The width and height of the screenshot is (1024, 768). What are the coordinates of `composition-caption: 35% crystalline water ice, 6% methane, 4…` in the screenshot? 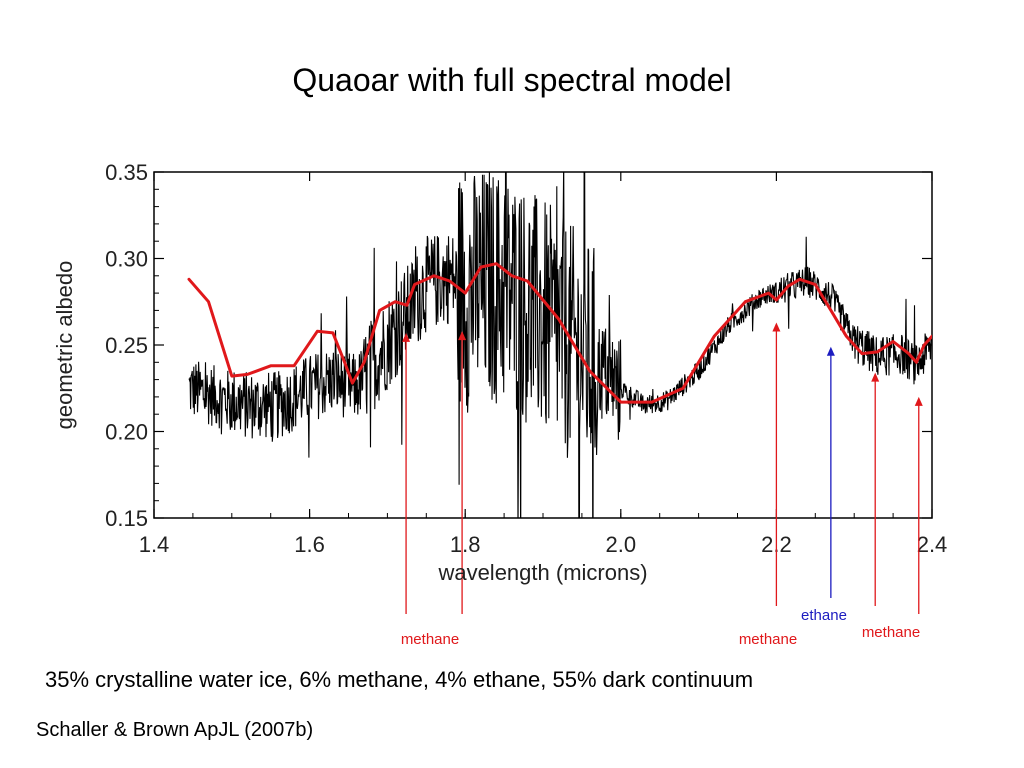 It's located at (399, 679).